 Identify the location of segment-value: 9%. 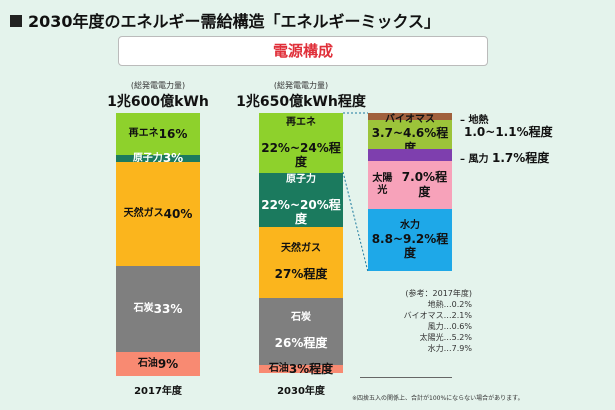
(168, 363).